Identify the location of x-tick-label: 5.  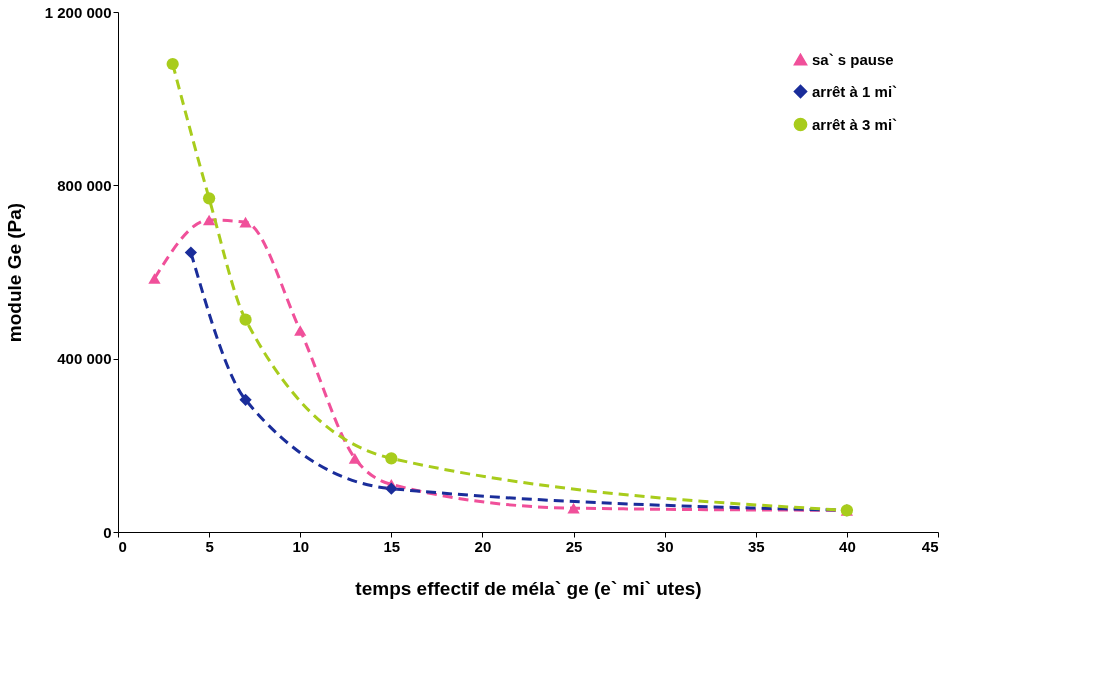
(209, 546).